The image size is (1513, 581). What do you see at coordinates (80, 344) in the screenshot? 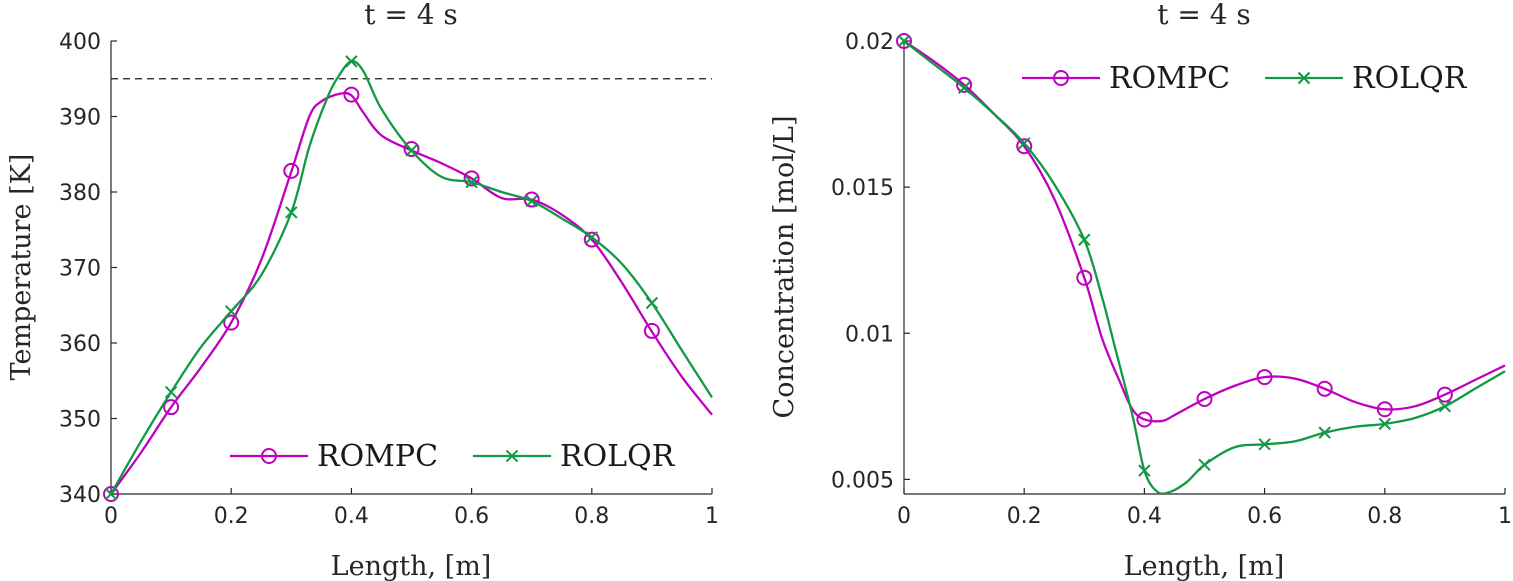
I see `y-tick-label: 360` at bounding box center [80, 344].